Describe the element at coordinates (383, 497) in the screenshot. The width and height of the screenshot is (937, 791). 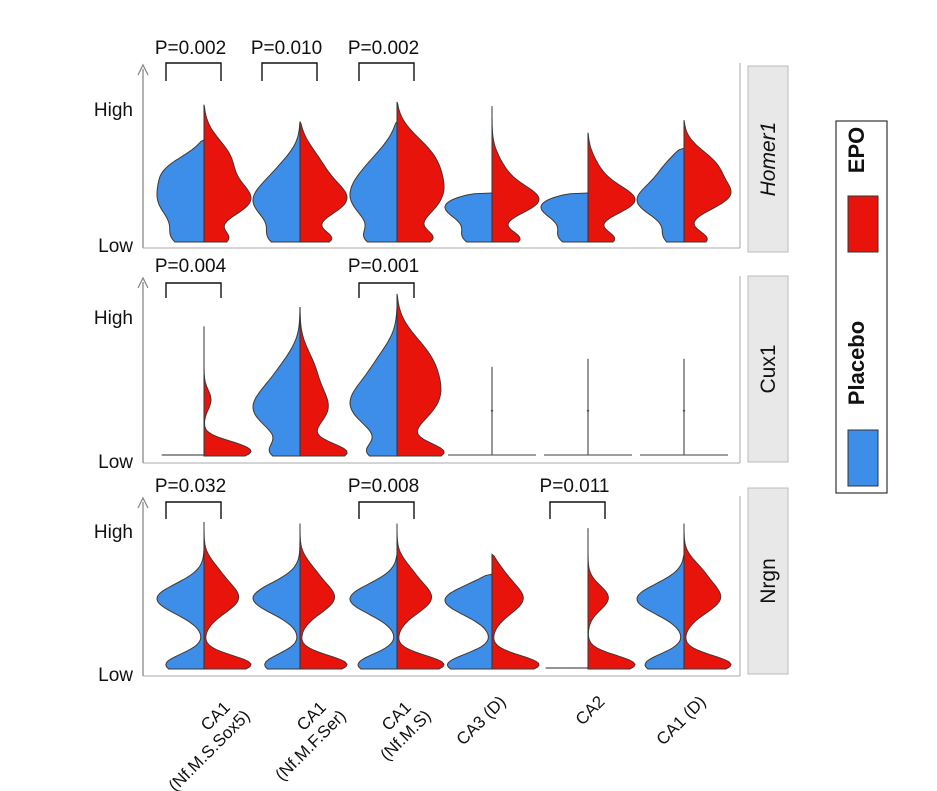
I see `pvalue-annotation: P=0.008` at that location.